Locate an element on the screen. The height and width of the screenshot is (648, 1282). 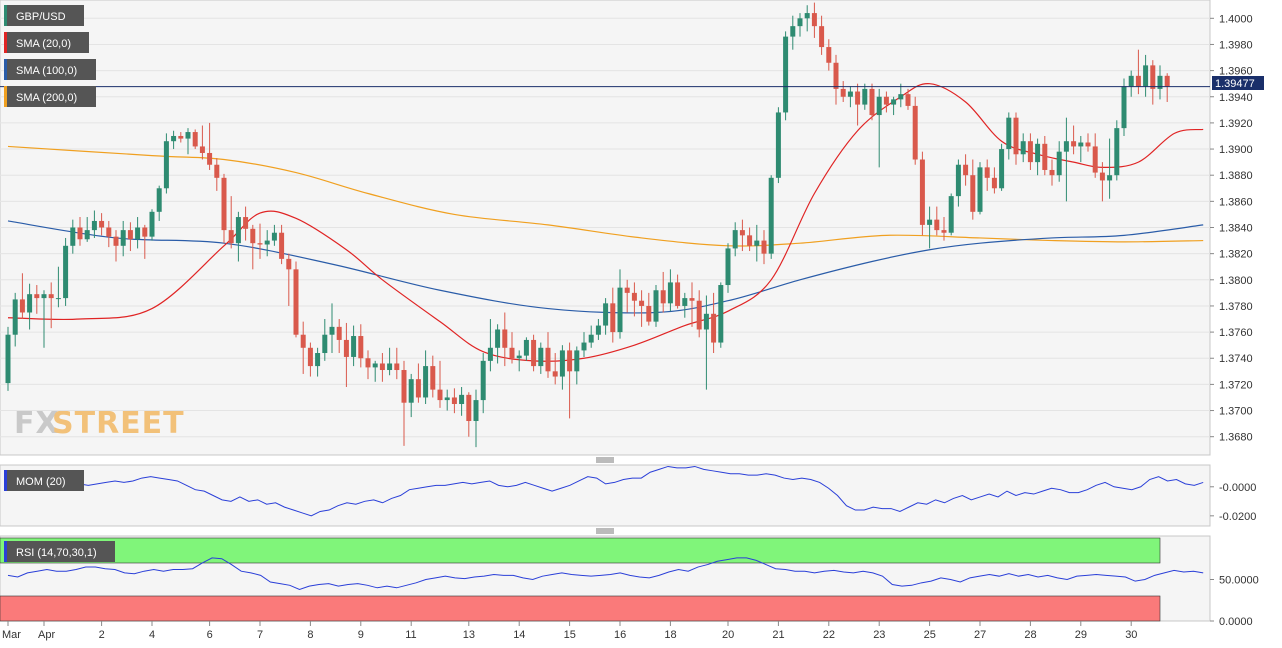
y-tick-label: 1.3920 is located at coordinates (1236, 124).